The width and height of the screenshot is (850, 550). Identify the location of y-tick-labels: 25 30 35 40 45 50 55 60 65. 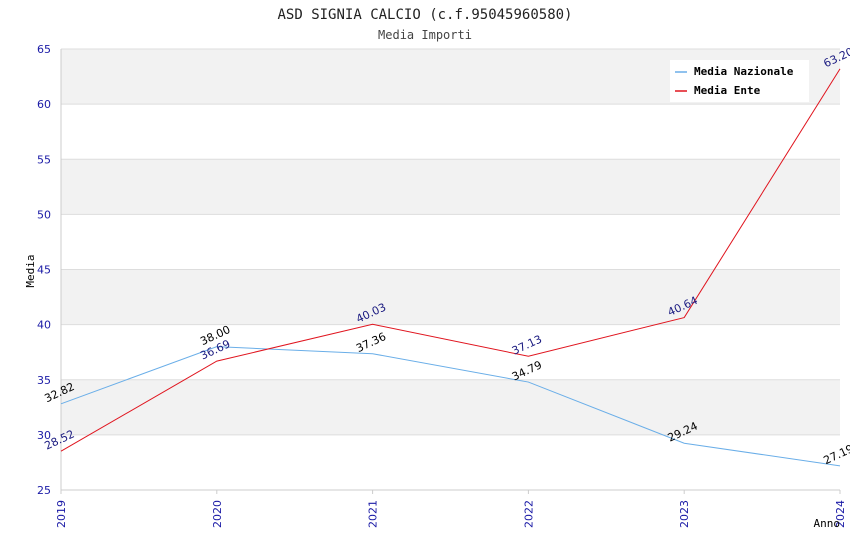
(44, 270).